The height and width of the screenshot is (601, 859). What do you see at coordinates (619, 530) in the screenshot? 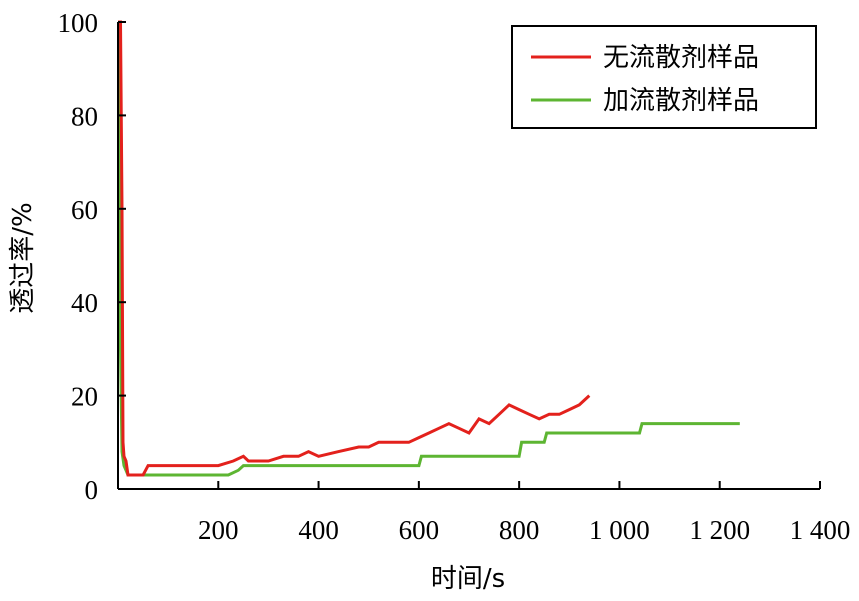
I see `x-tick-label: 1 000` at bounding box center [619, 530].